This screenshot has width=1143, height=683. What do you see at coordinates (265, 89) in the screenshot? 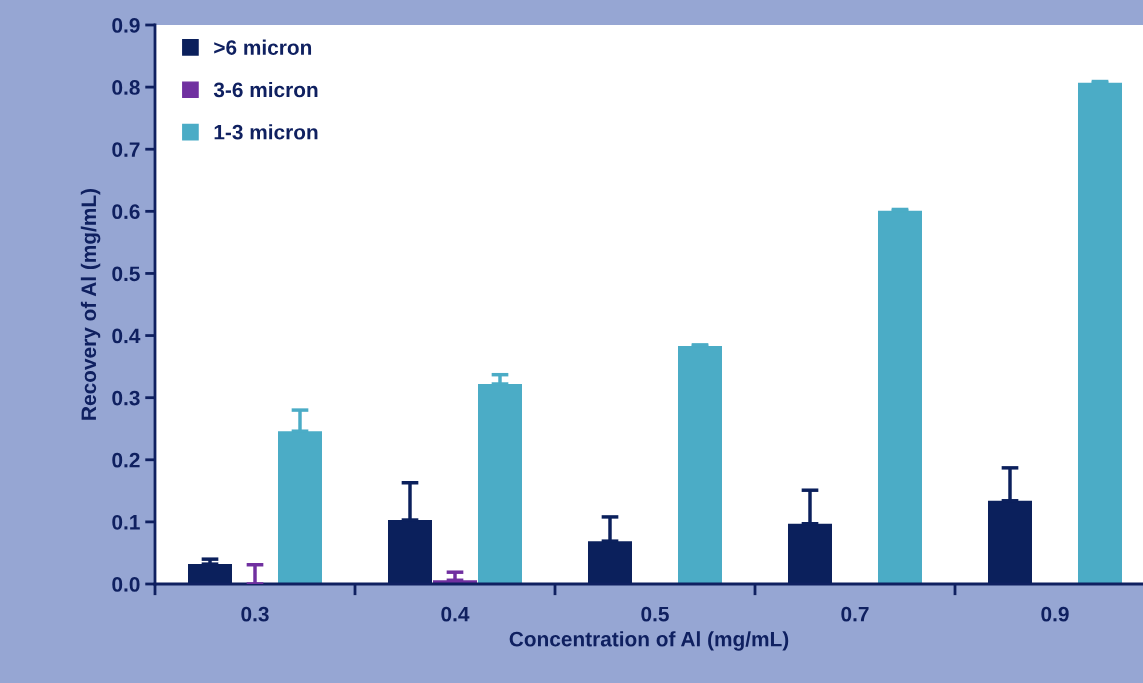
I see `legend-label: 3-6 micron` at bounding box center [265, 89].